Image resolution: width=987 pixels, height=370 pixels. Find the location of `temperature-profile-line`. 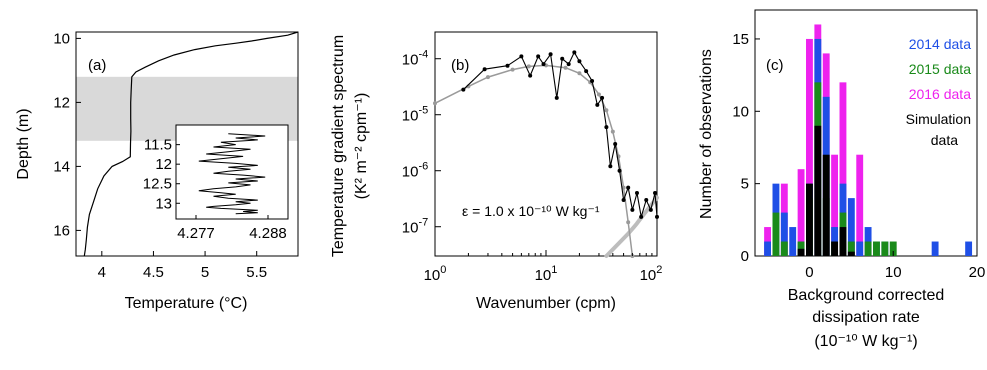

temperature-profile-line is located at coordinates (191, 144).